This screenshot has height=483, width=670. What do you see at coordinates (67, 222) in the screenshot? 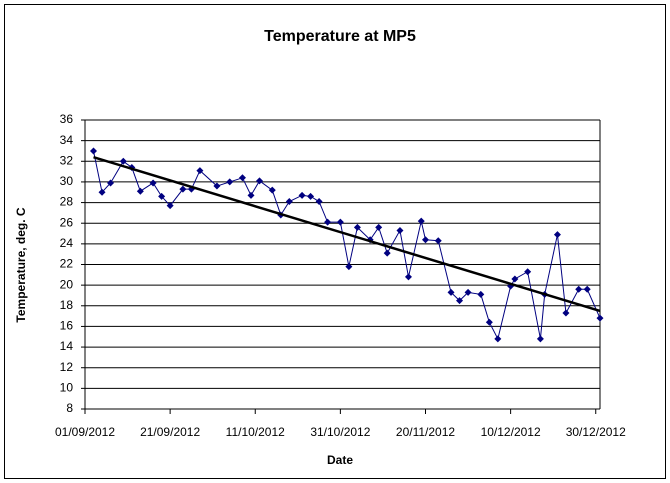
I see `y-tick-label: 26` at bounding box center [67, 222].